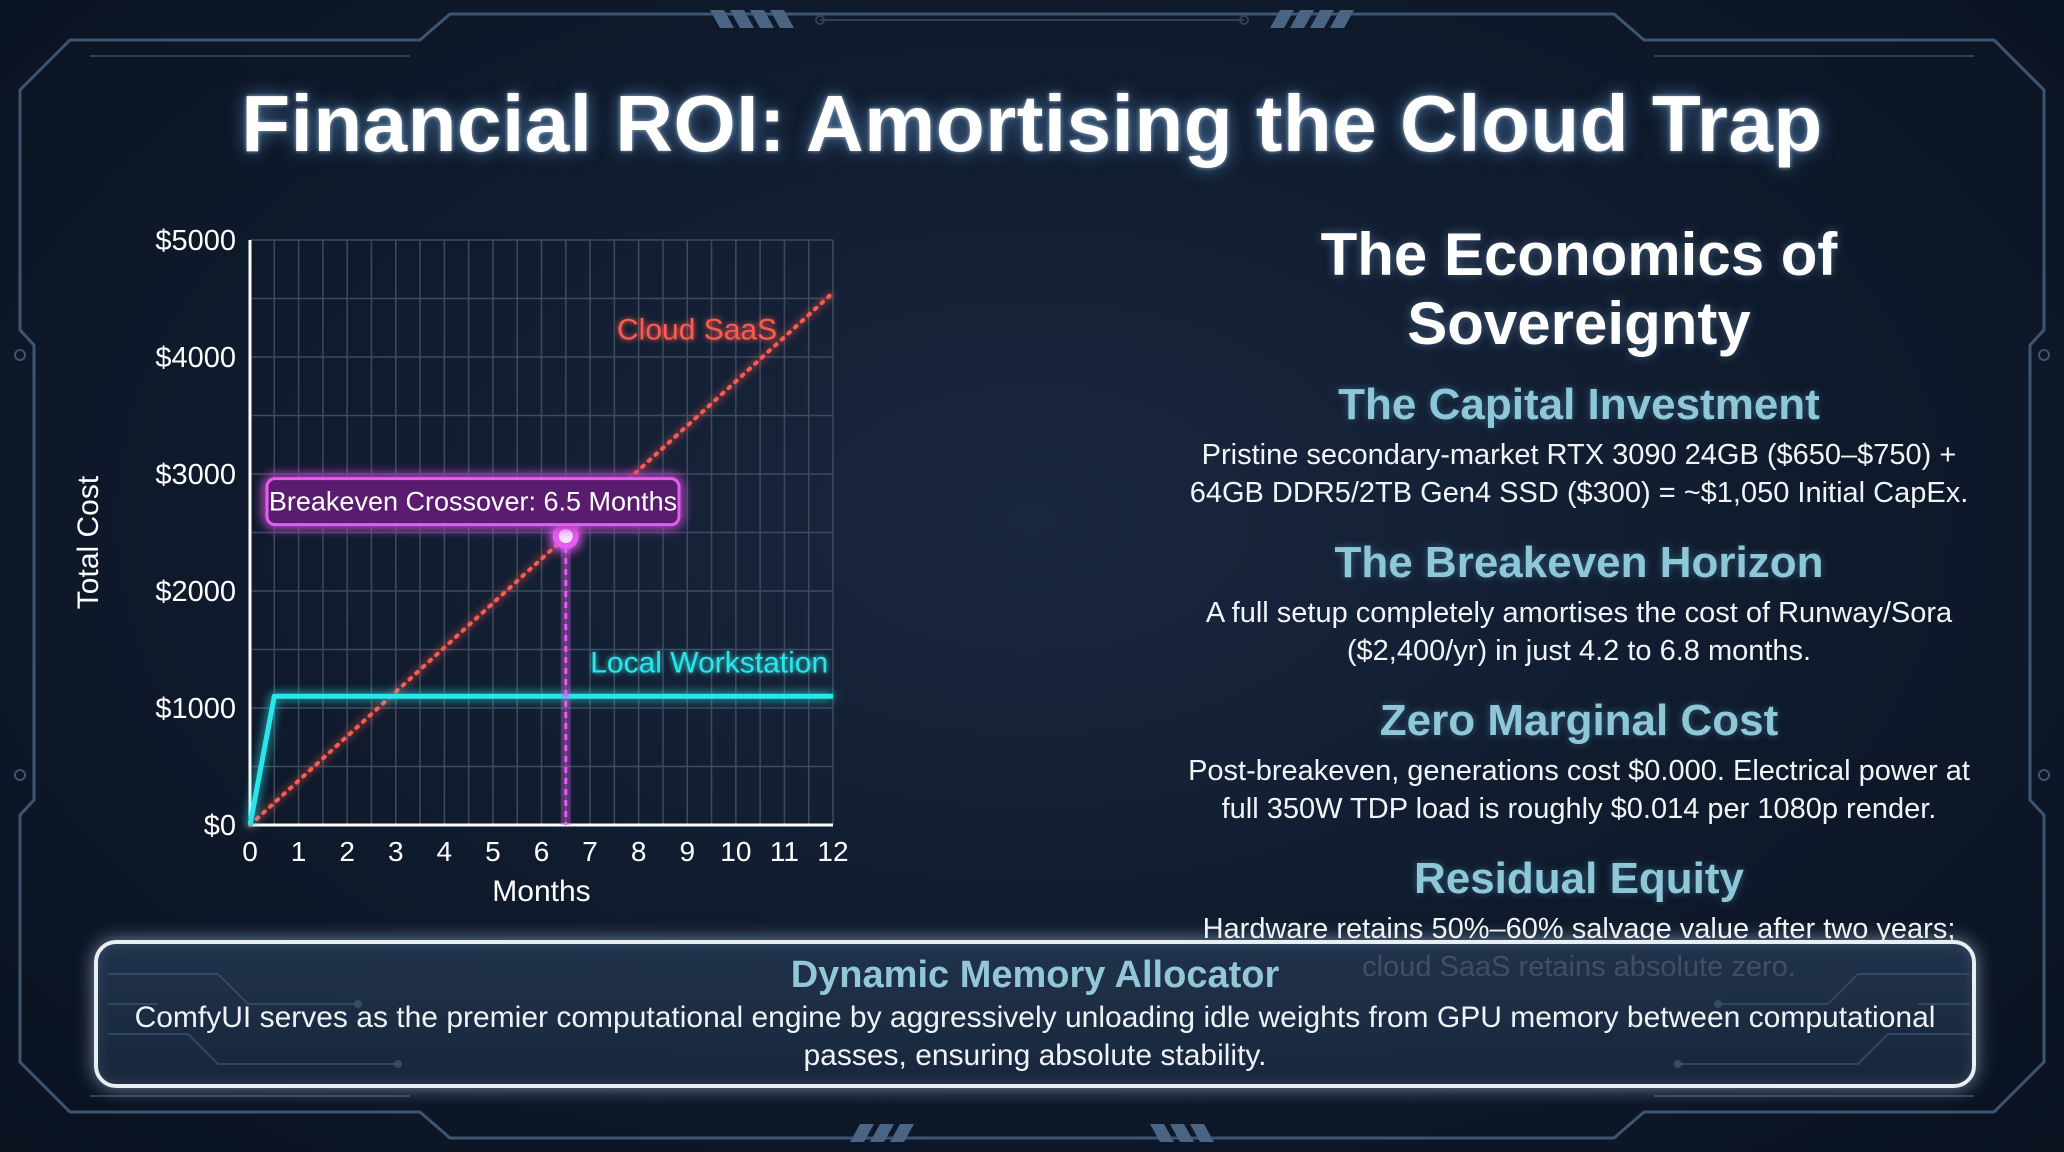  I want to click on x-tick-label: 0, so click(250, 851).